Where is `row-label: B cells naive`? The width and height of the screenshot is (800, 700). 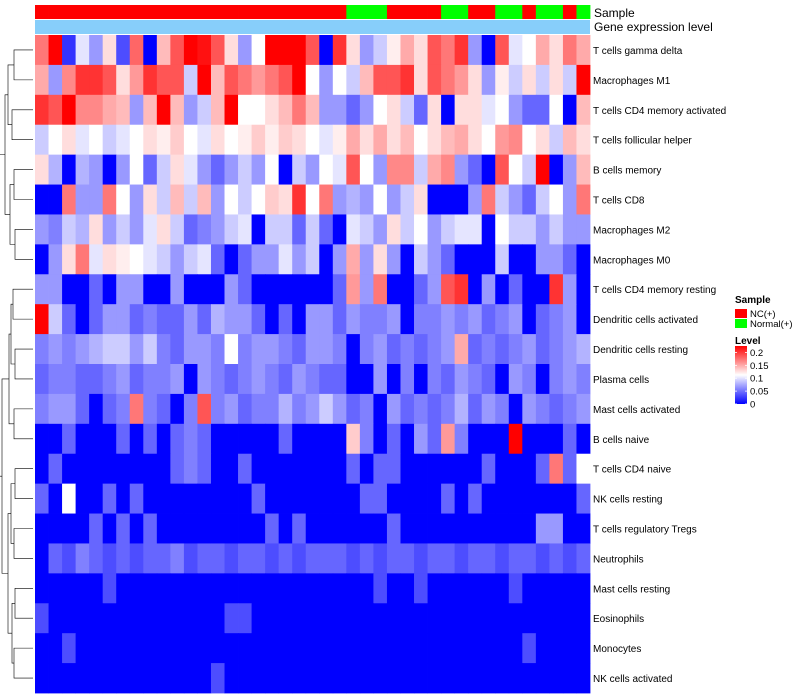
row-label: B cells naive is located at coordinates (621, 440).